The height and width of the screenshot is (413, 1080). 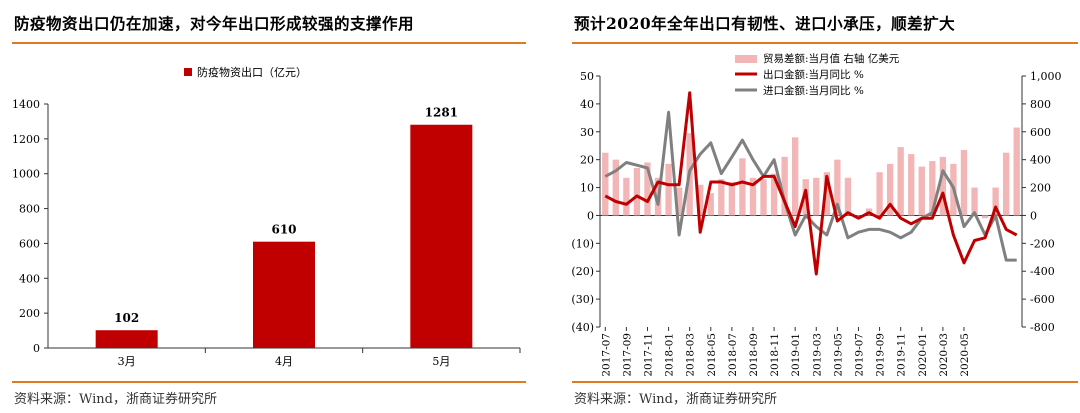 I want to click on right-left-y-tick-label: 30, so click(x=587, y=132).